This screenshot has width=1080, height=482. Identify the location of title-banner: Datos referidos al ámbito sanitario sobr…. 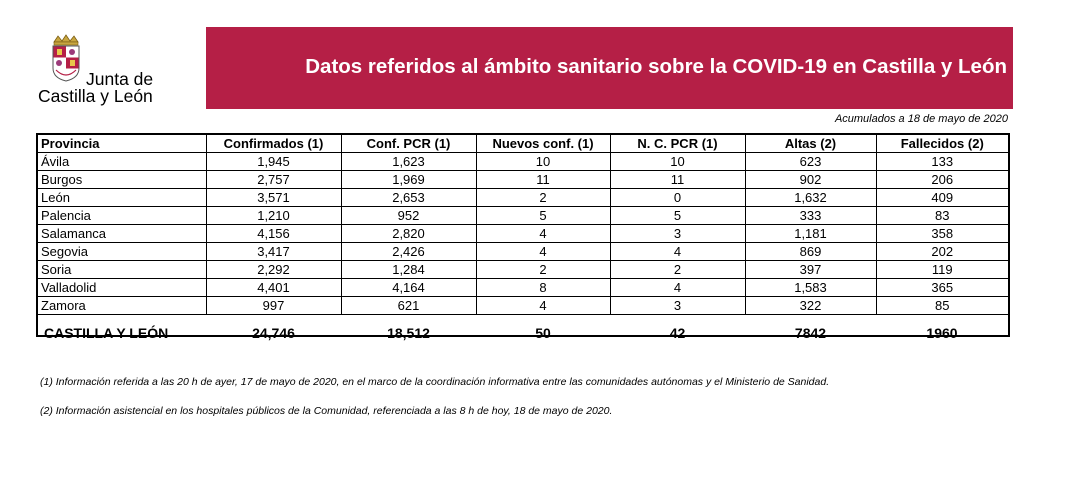
(609, 68).